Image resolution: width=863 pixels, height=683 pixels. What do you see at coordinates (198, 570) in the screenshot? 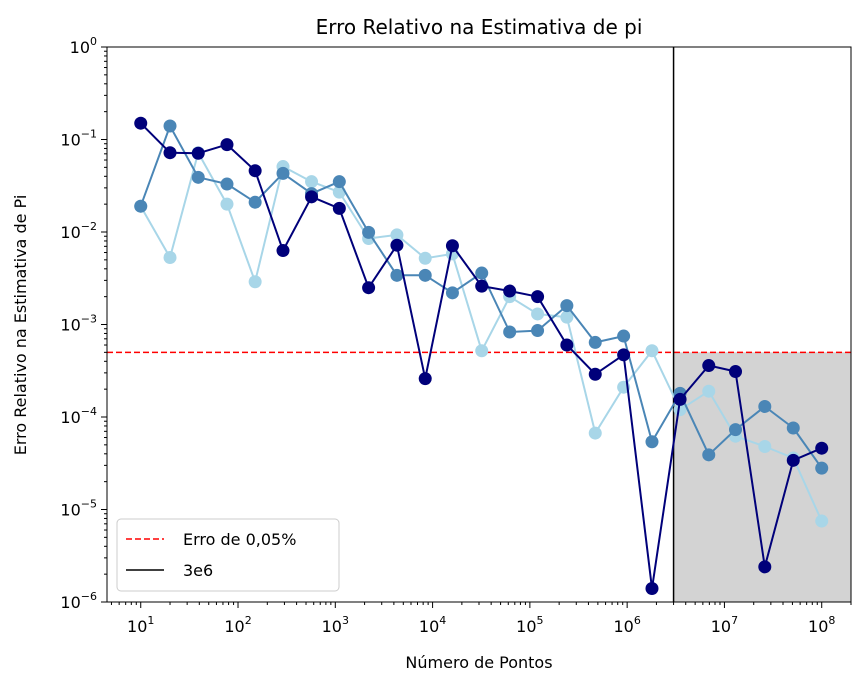
I see `legend-label-cutoff: 3e6` at bounding box center [198, 570].